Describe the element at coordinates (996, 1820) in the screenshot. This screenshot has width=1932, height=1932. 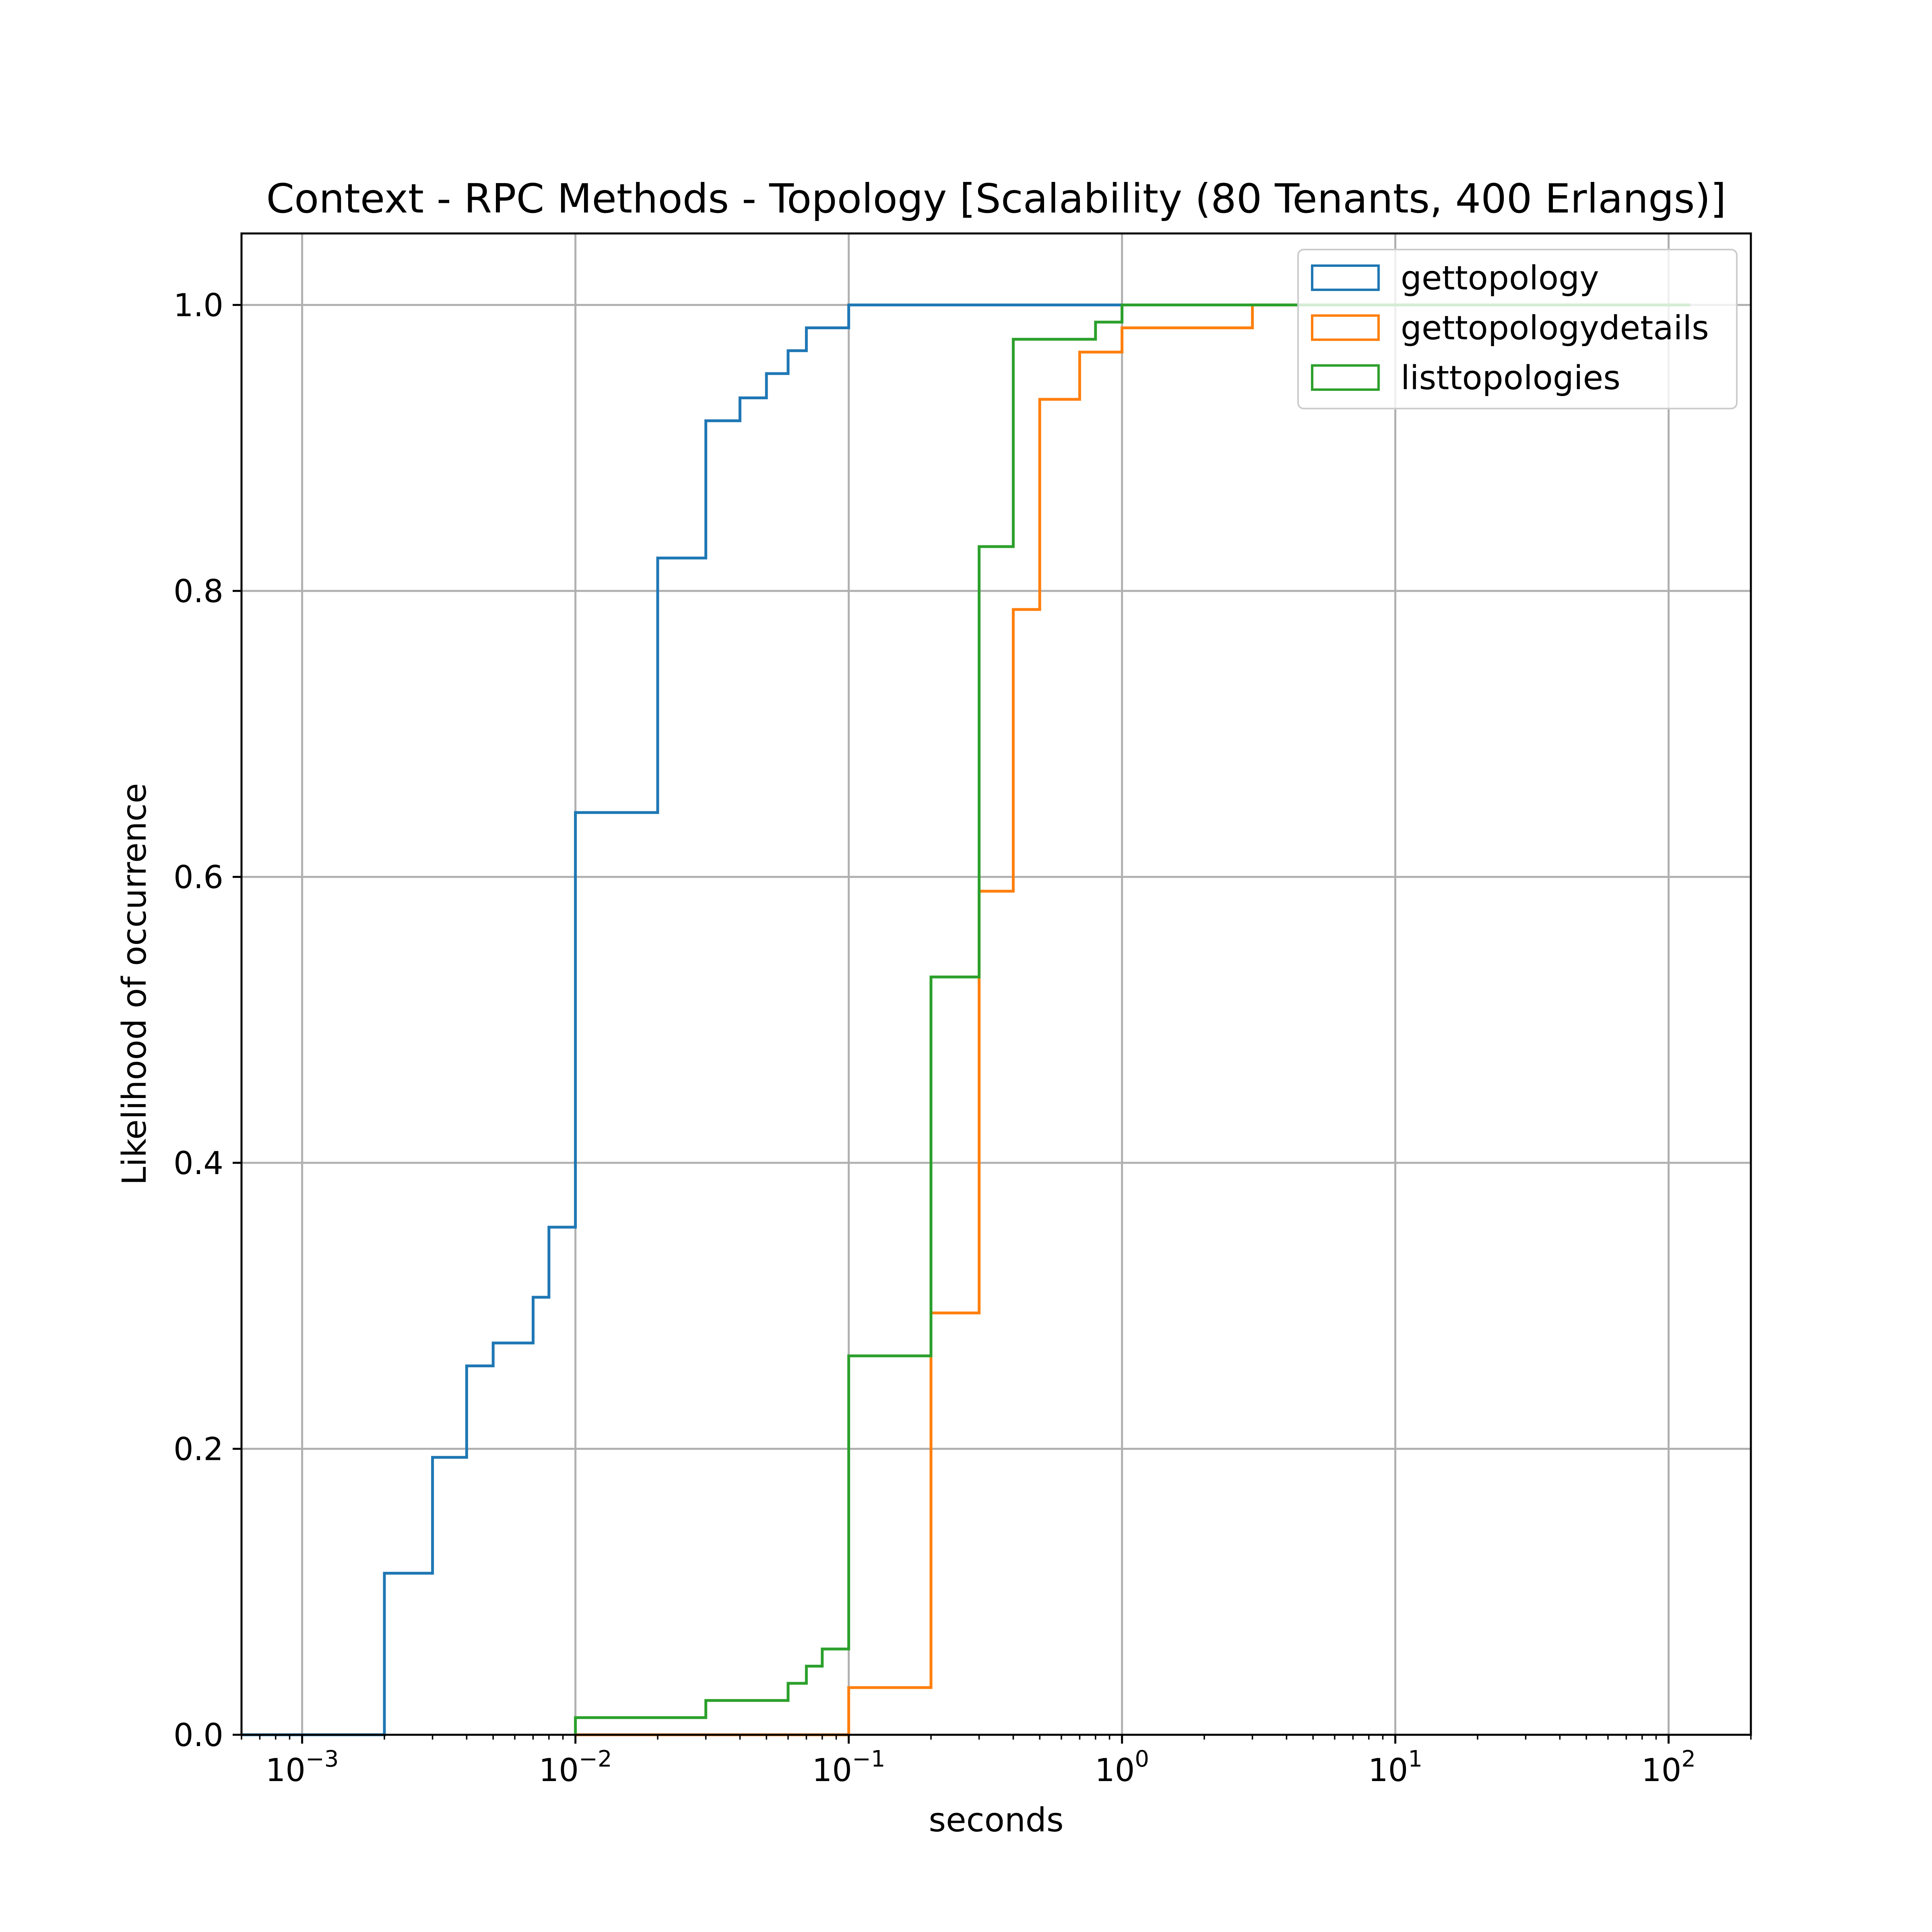
I see `x-axis-label: seconds` at that location.